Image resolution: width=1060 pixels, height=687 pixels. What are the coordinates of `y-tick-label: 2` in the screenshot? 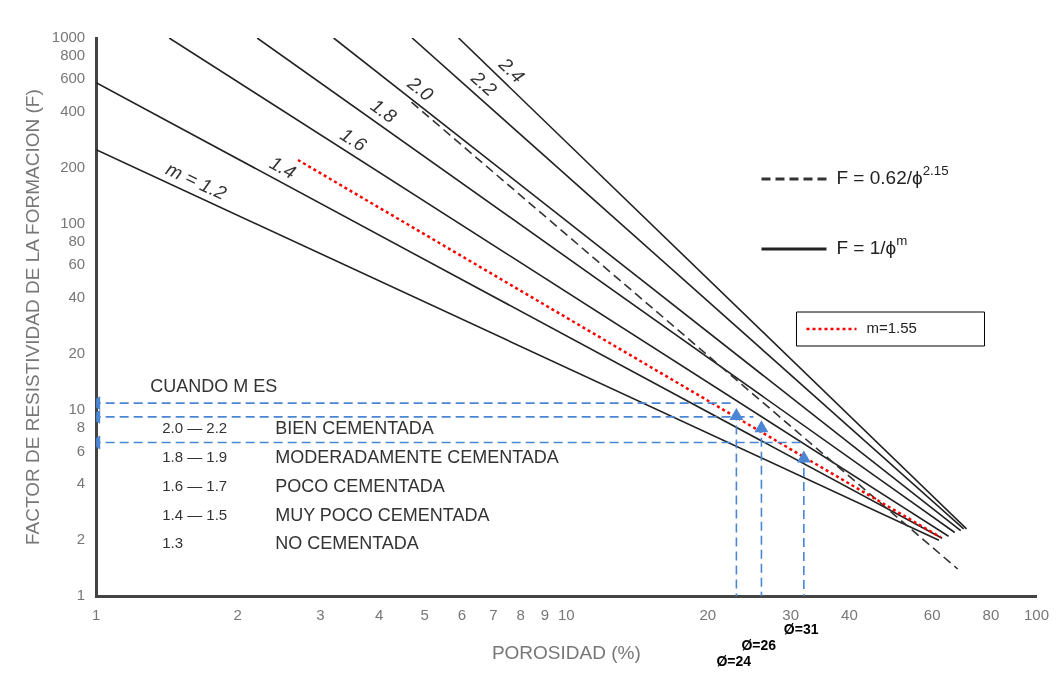 It's located at (81, 539).